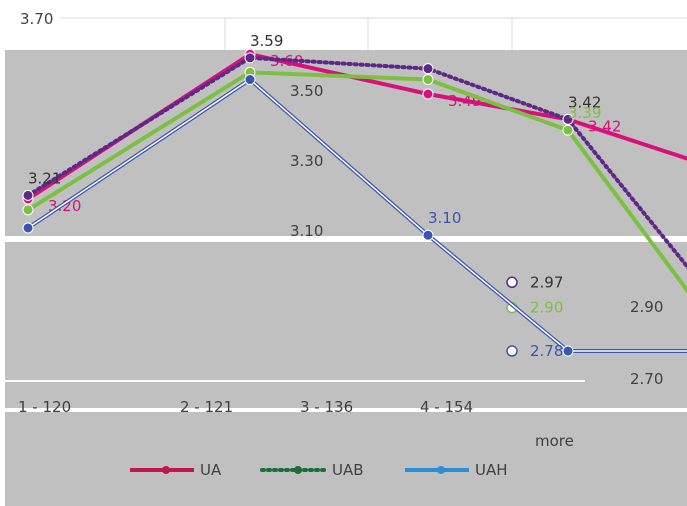 This screenshot has width=687, height=506. What do you see at coordinates (44, 407) in the screenshot?
I see `x-tick-label: 1 - 120` at bounding box center [44, 407].